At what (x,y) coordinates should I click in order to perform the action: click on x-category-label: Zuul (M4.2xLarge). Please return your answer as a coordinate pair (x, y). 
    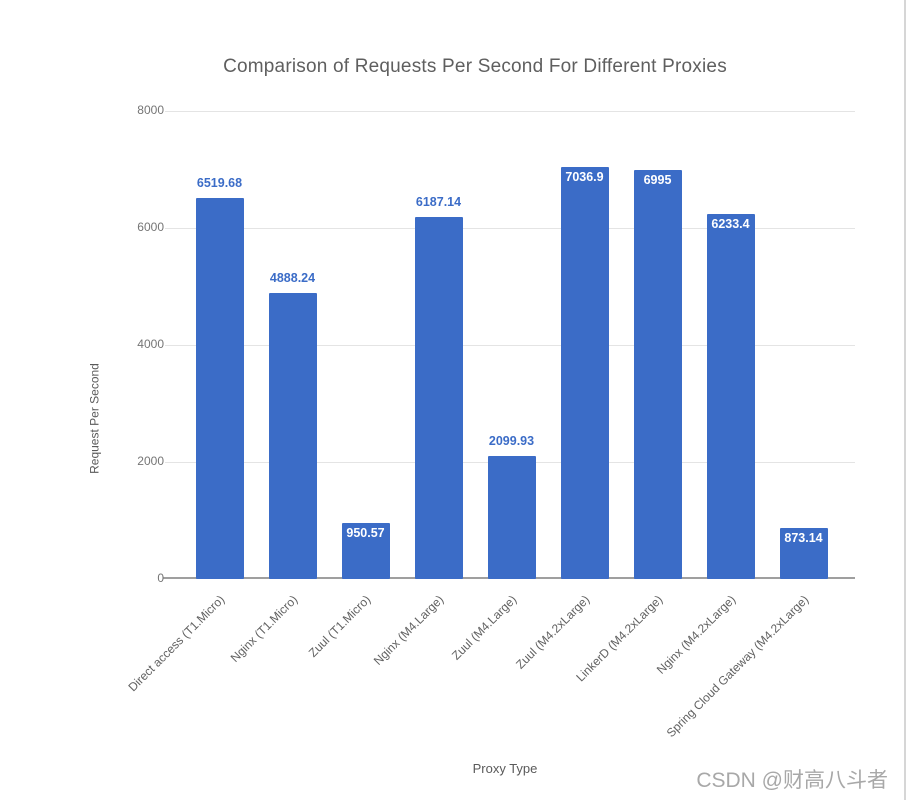
    Looking at the image, I should click on (552, 632).